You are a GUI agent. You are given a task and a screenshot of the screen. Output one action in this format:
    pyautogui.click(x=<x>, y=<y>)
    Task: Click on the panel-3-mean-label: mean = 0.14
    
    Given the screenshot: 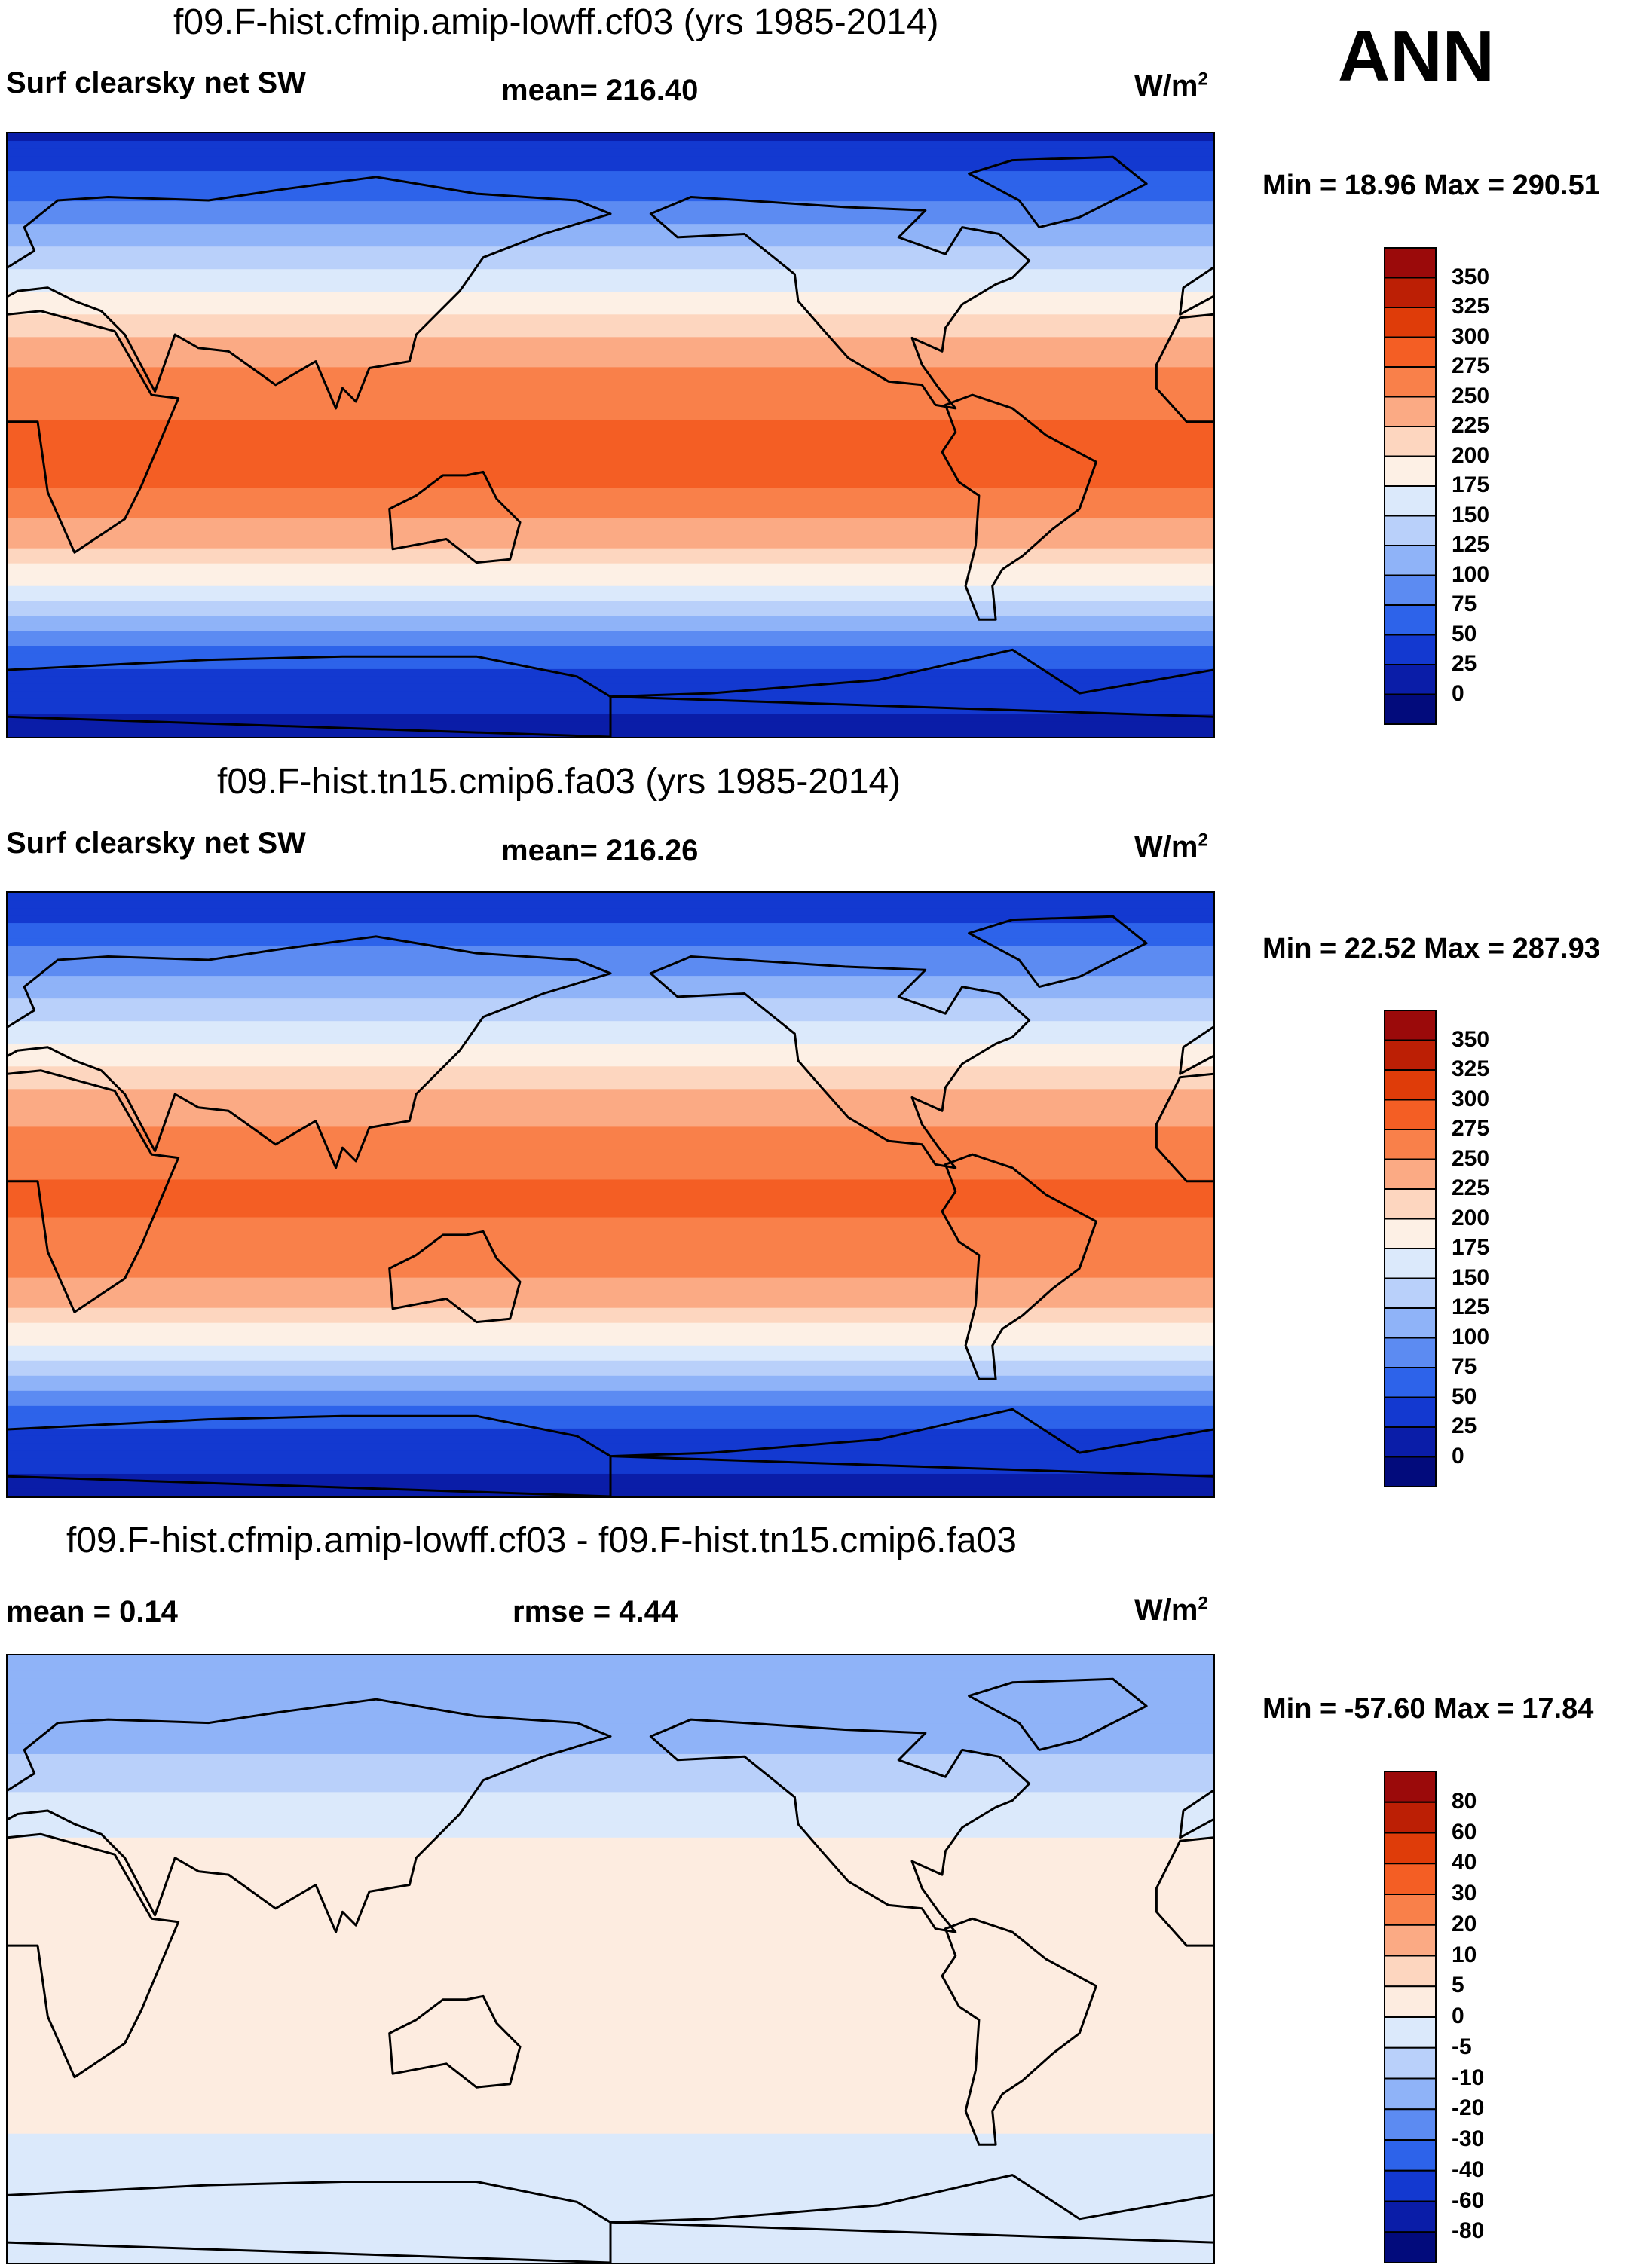 What is the action you would take?
    pyautogui.click(x=92, y=1611)
    